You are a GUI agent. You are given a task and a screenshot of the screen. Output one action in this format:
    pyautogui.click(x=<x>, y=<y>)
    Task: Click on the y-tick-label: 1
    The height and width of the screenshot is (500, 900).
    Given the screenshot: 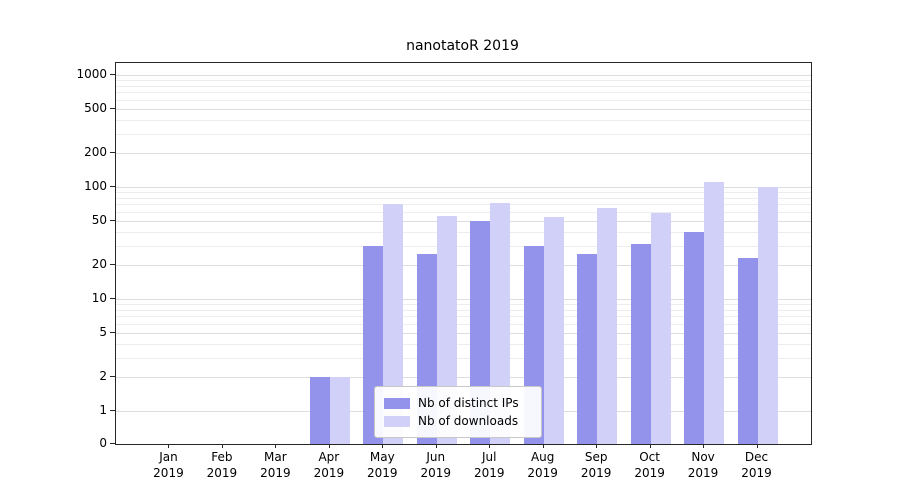 What is the action you would take?
    pyautogui.click(x=103, y=410)
    